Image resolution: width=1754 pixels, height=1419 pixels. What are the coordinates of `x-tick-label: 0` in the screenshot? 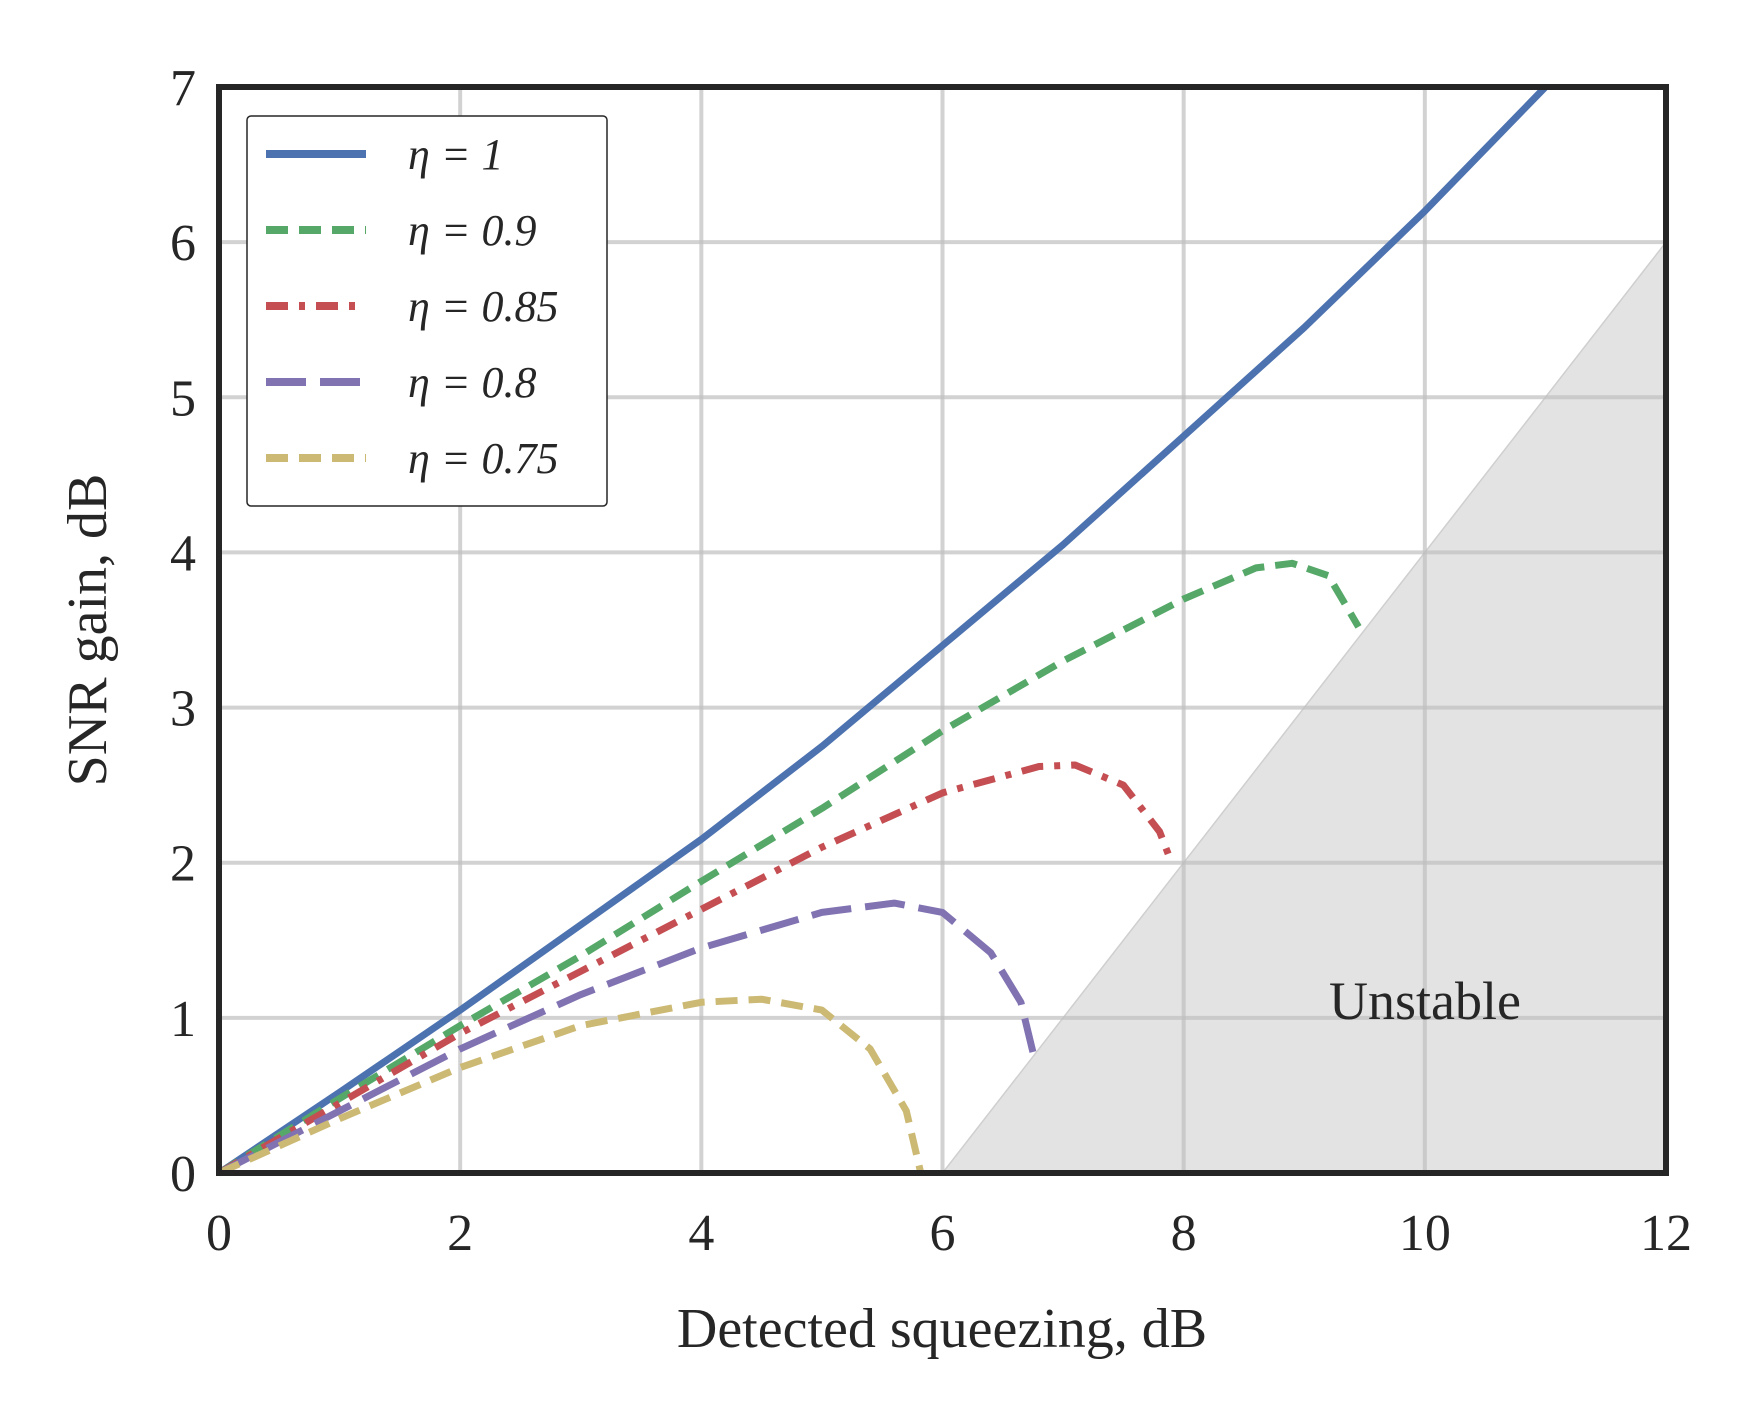 It's located at (219, 1233).